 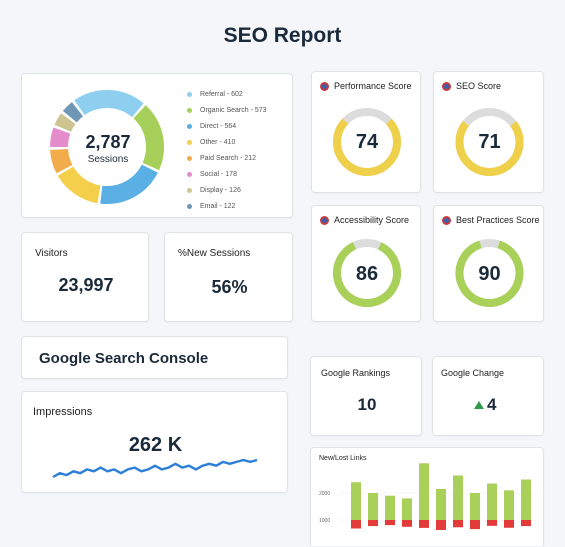 I want to click on legend-label: Other - 410, so click(x=218, y=142).